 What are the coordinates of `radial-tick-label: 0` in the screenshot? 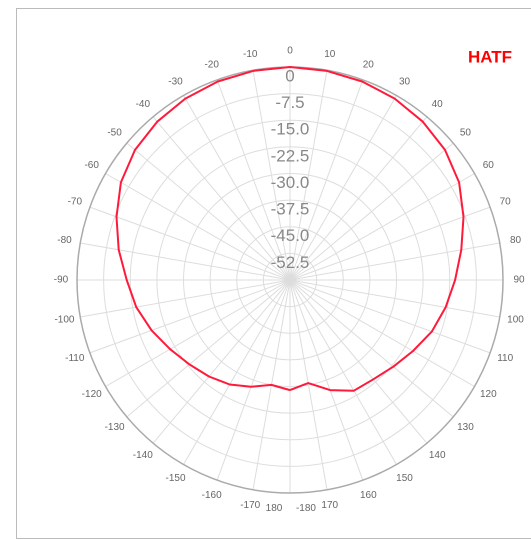 It's located at (289, 75).